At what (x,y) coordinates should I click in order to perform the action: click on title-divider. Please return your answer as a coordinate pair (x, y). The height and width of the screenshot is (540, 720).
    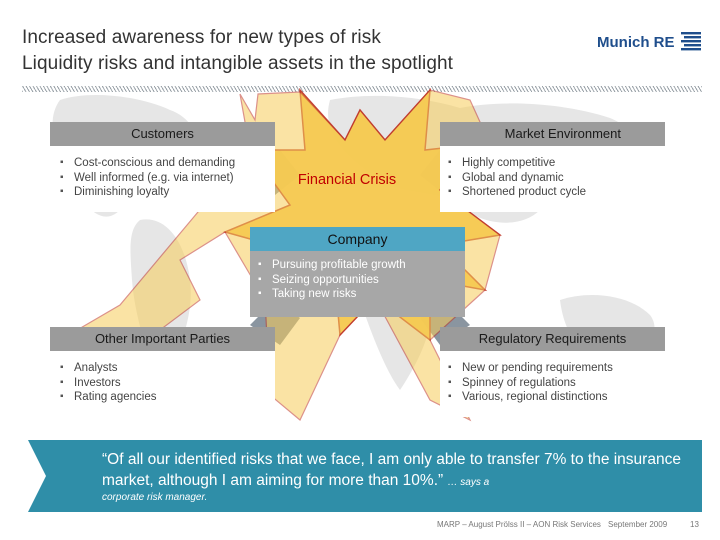
    Looking at the image, I should click on (362, 89).